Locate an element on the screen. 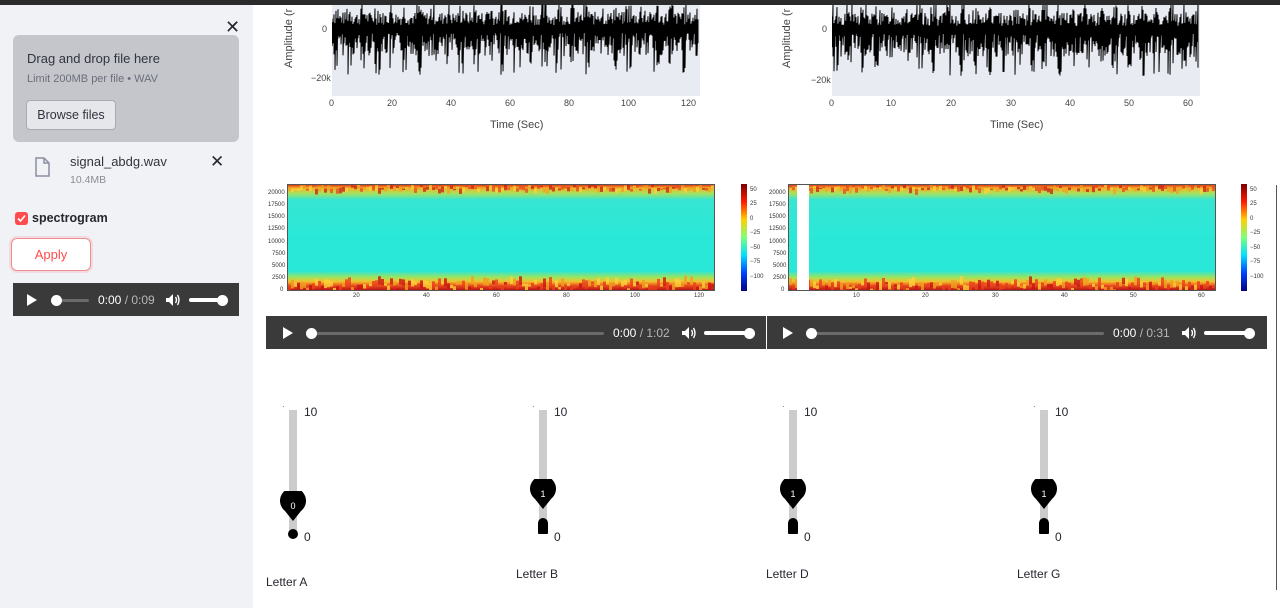  slider-letter-d: · 10 1 0 is located at coordinates (802, 502).